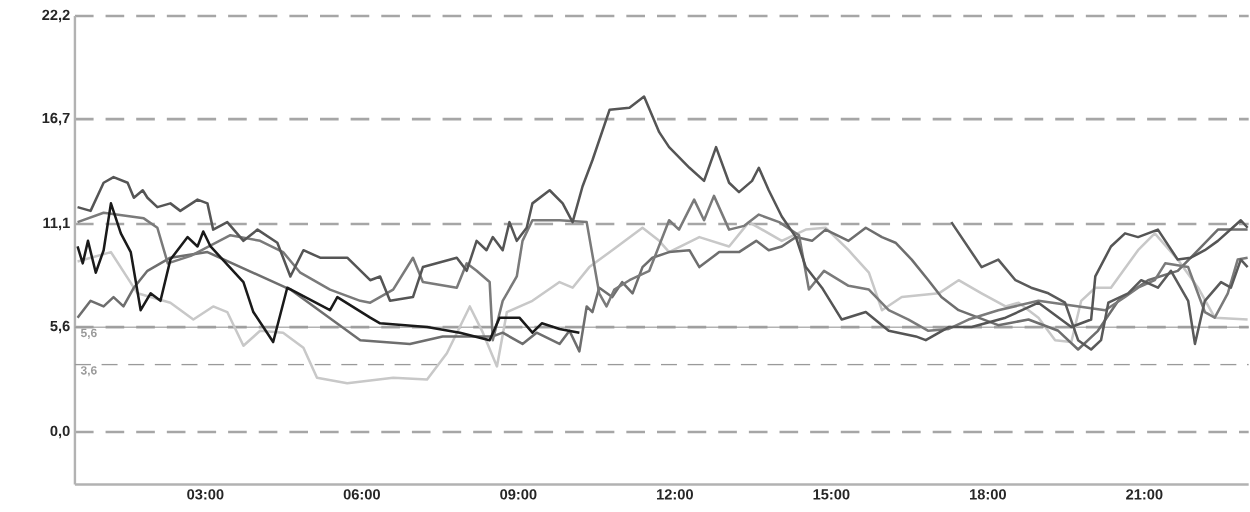  What do you see at coordinates (56, 119) in the screenshot?
I see `y-tick-label: 16,7` at bounding box center [56, 119].